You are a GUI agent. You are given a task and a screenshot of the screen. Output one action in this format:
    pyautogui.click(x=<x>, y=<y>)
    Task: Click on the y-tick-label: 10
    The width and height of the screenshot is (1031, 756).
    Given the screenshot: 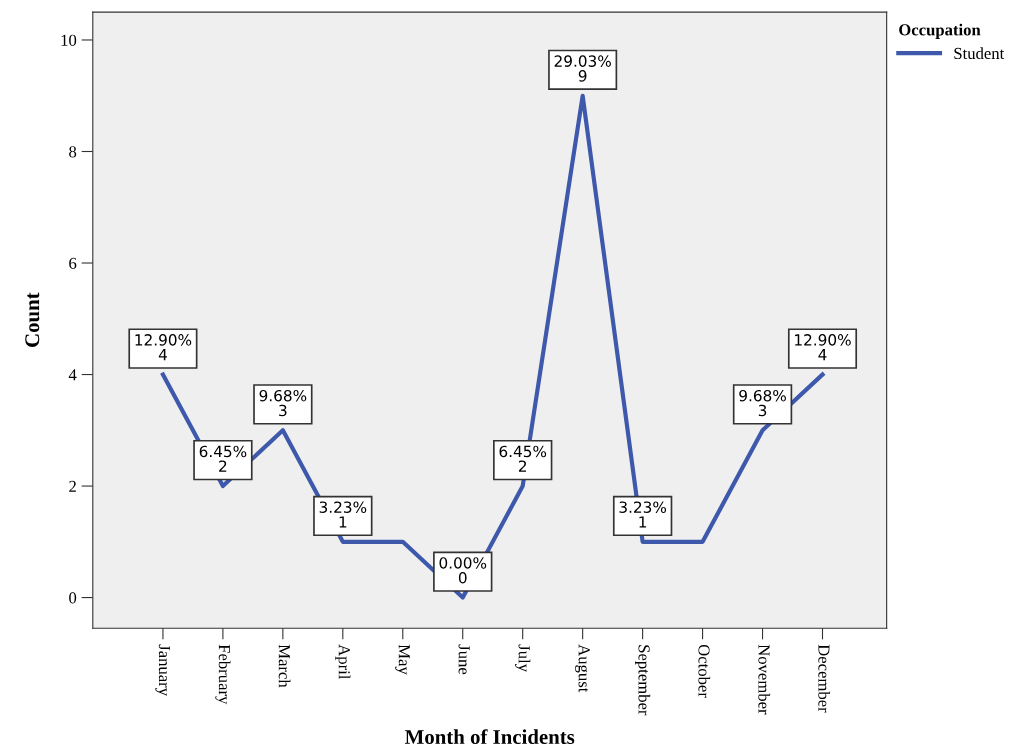 What is the action you would take?
    pyautogui.click(x=69, y=40)
    